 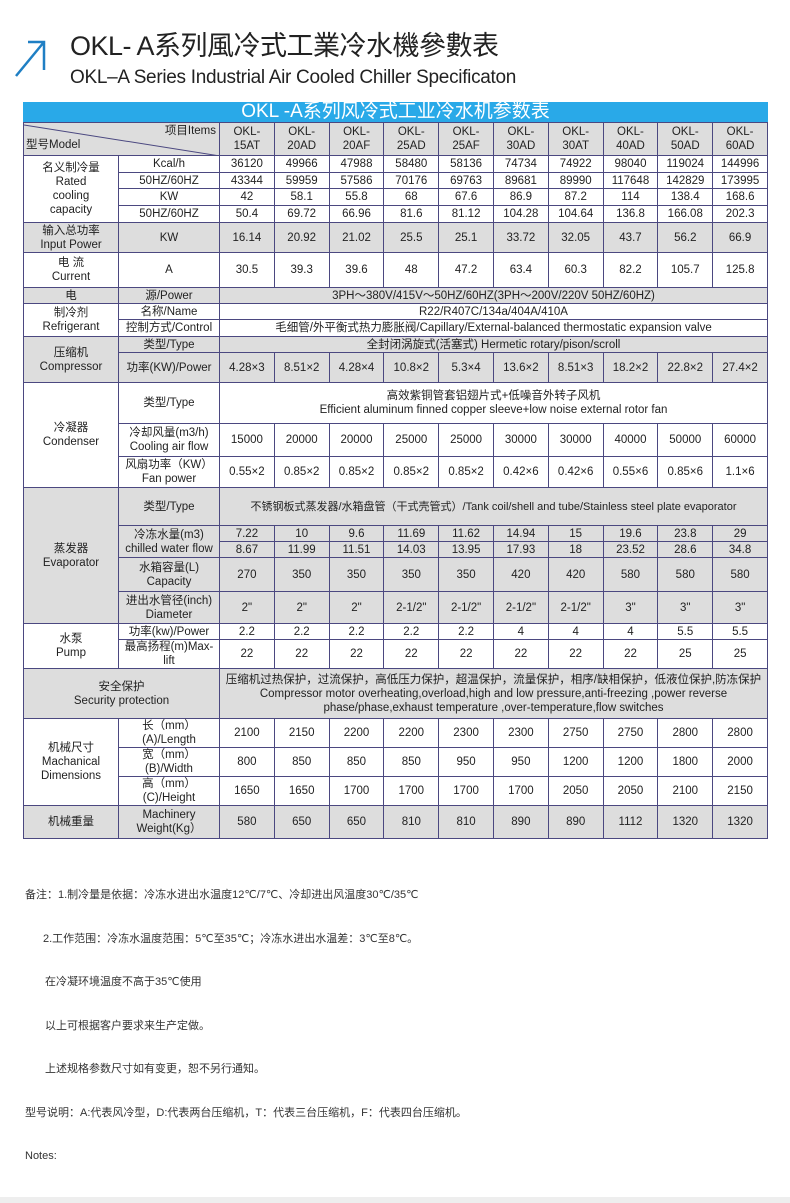 What do you see at coordinates (575, 270) in the screenshot?
I see `table-cell: 60.3` at bounding box center [575, 270].